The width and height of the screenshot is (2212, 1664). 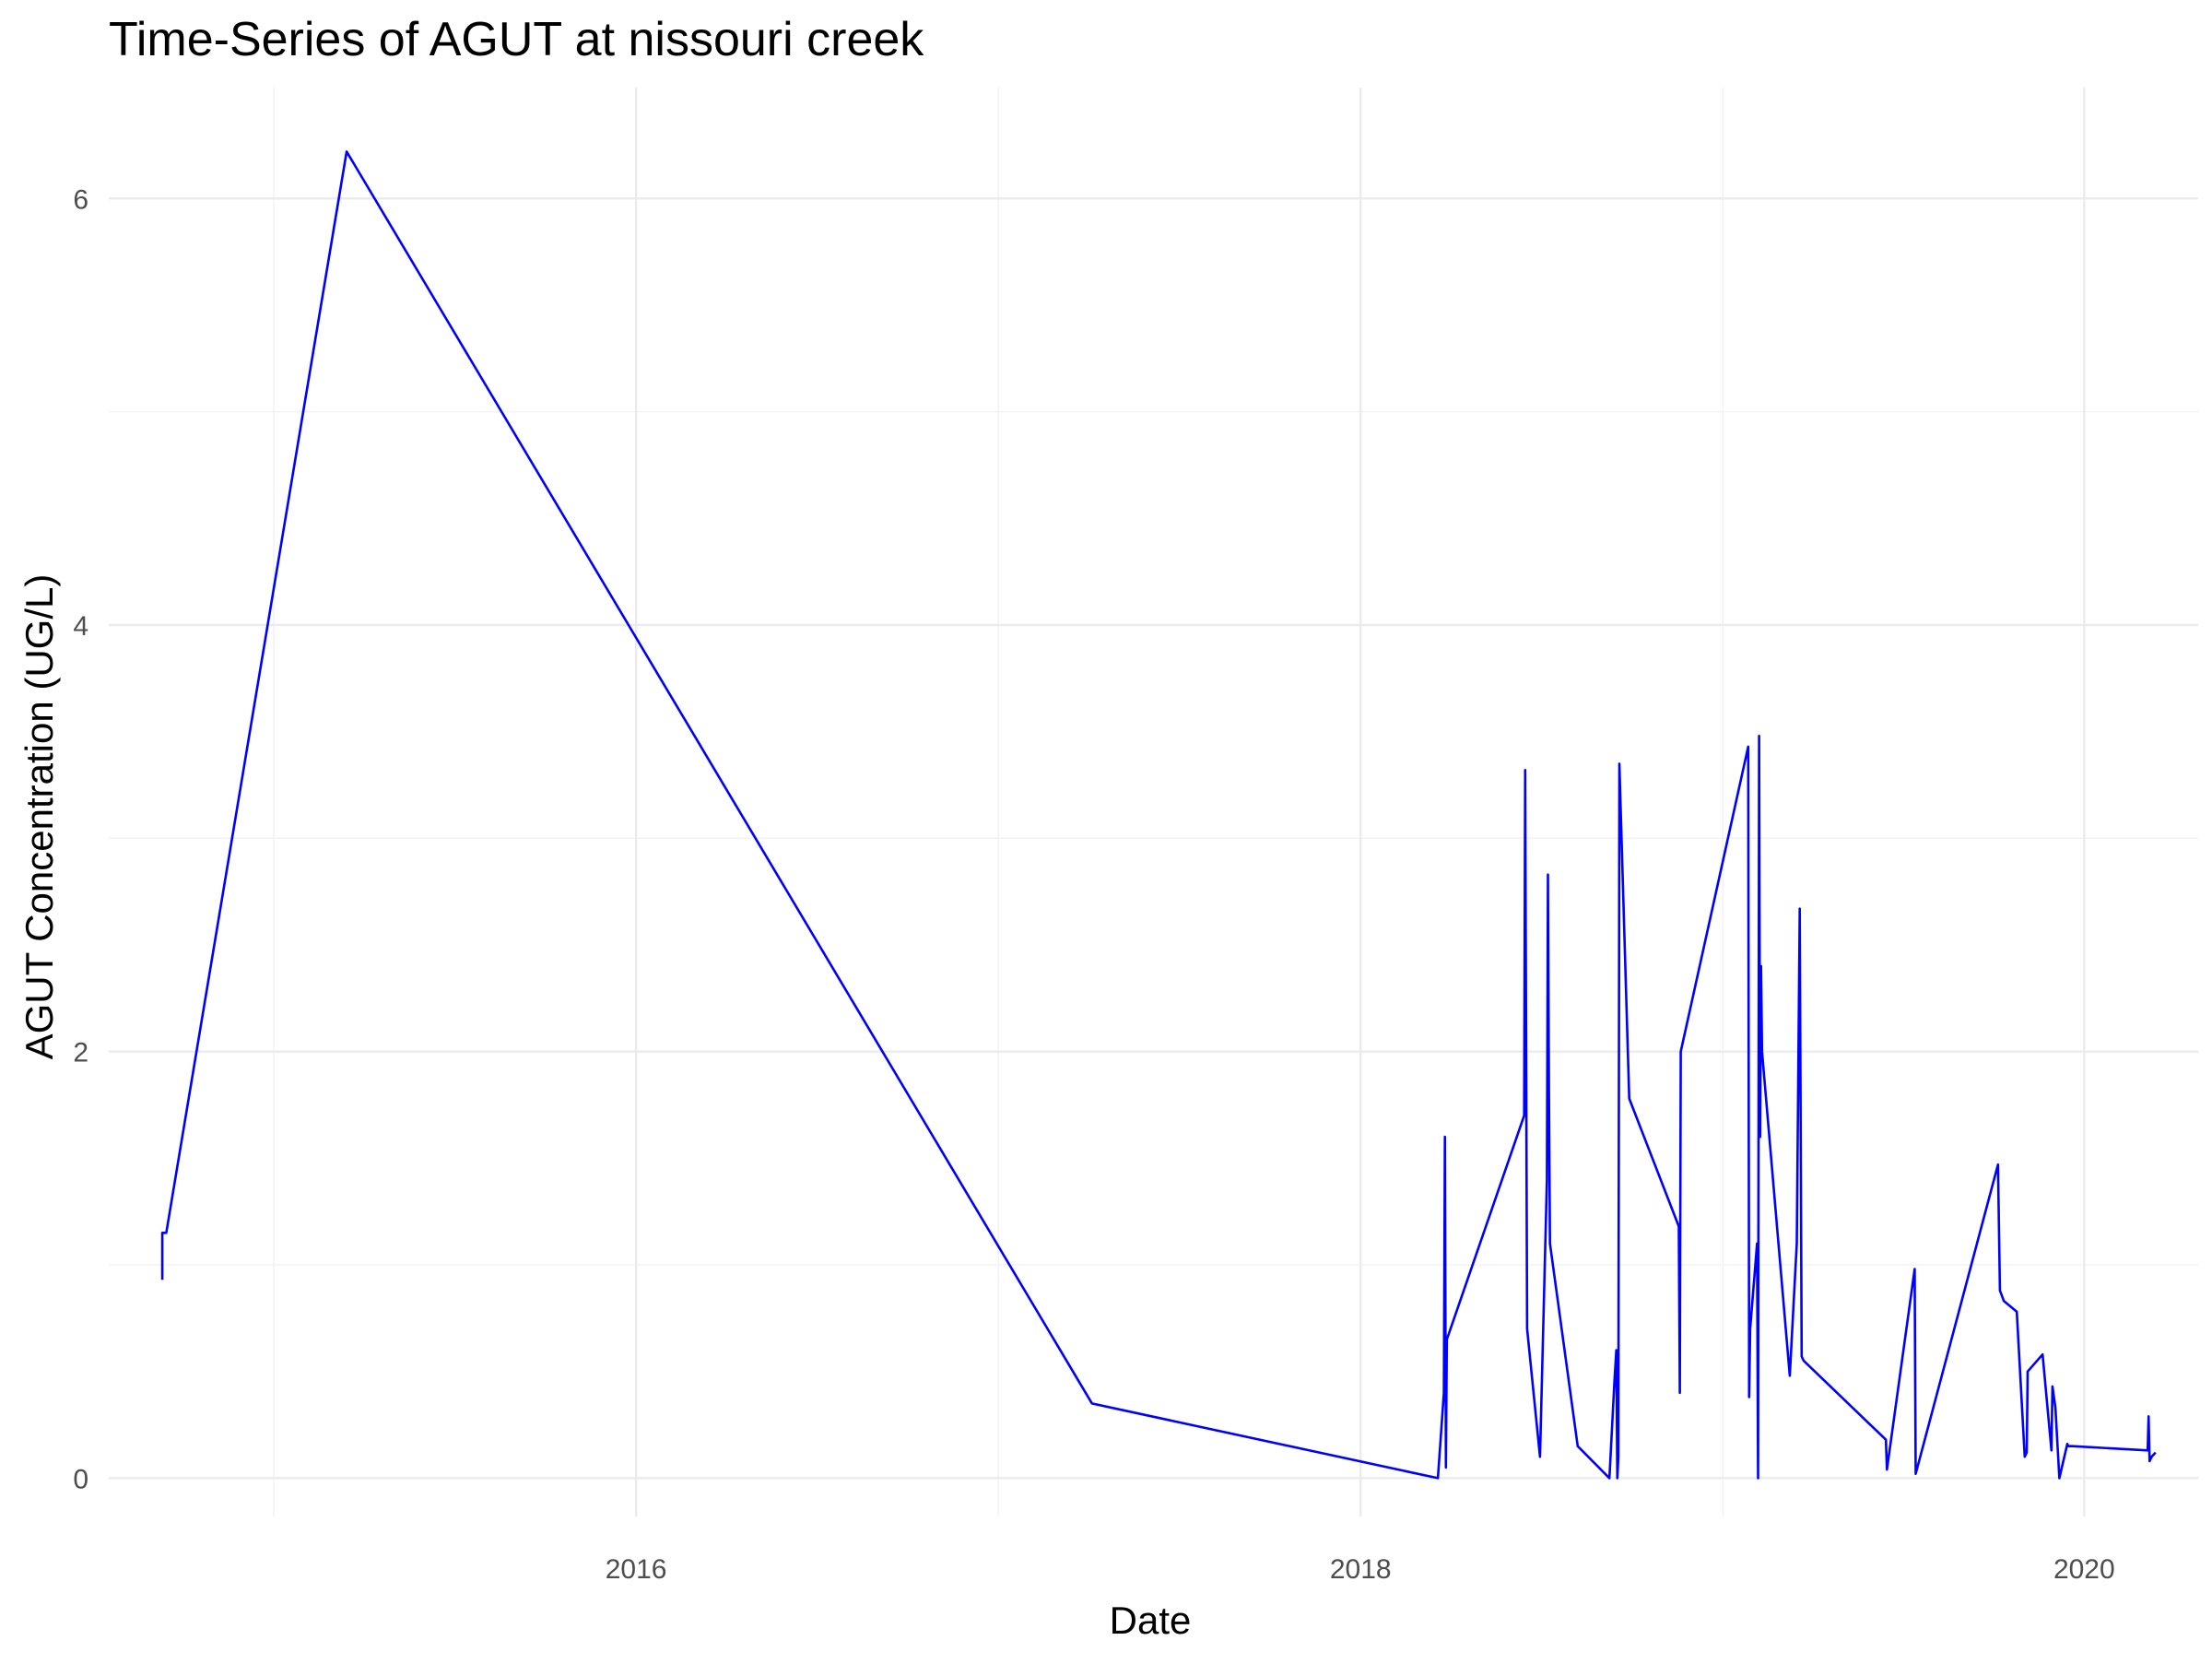 What do you see at coordinates (80, 1479) in the screenshot?
I see `y-tick-label: 0` at bounding box center [80, 1479].